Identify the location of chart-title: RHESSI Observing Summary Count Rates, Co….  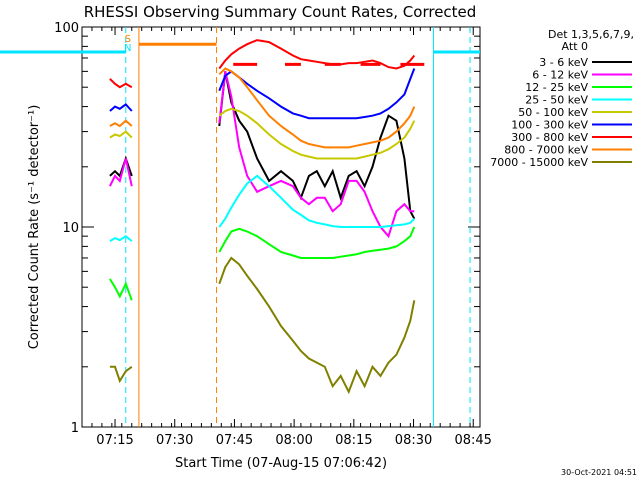
(280, 12).